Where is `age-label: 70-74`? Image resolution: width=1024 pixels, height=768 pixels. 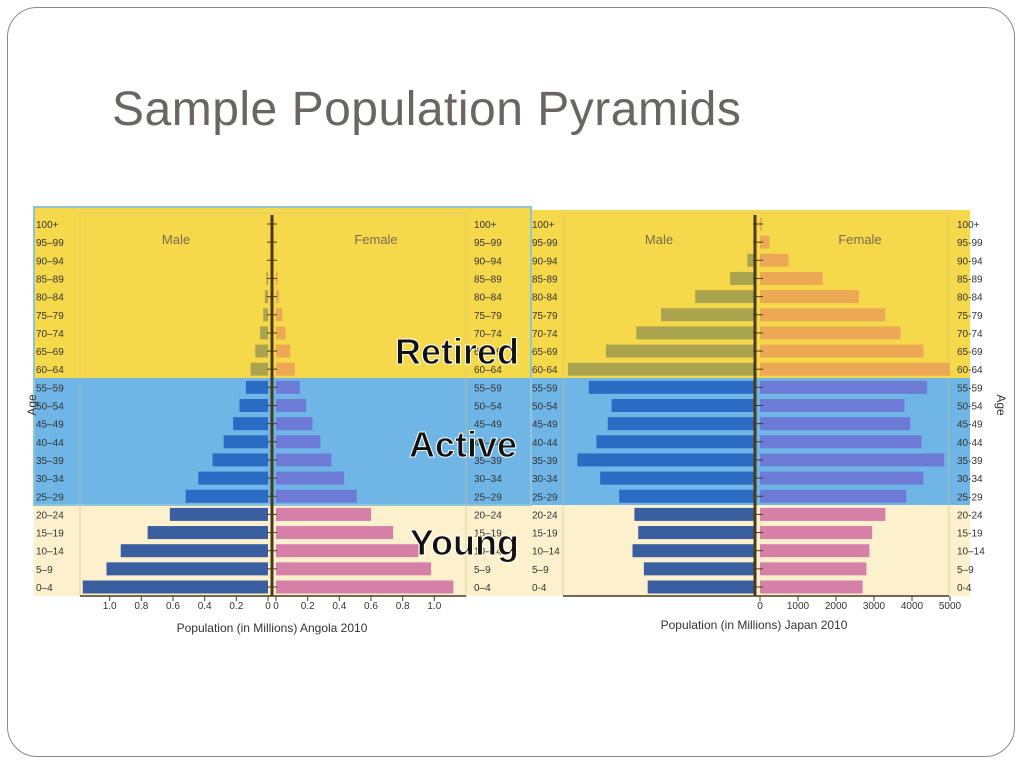 age-label: 70-74 is located at coordinates (970, 334).